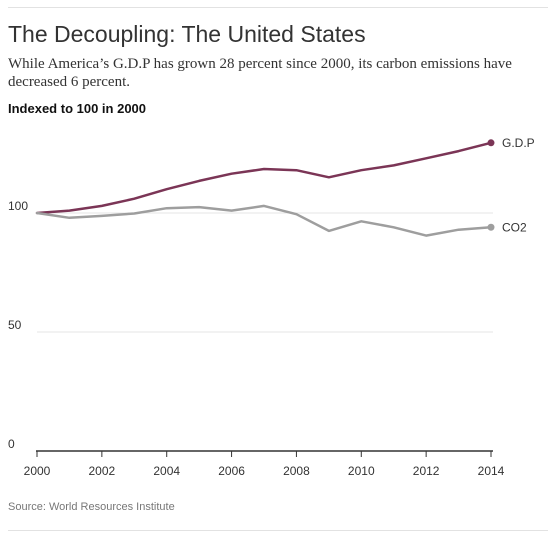 The width and height of the screenshot is (559, 538). I want to click on x-tick-label-2000: 2000, so click(37, 471).